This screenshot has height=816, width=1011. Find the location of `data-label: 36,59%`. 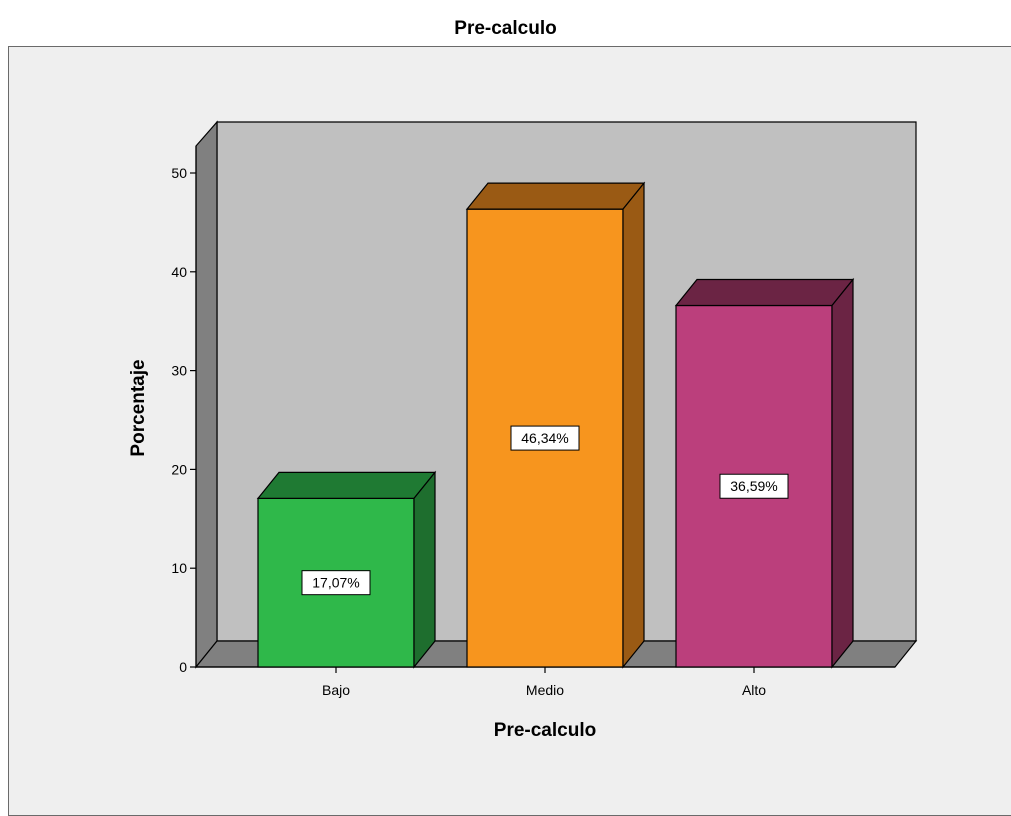

data-label: 36,59% is located at coordinates (753, 486).